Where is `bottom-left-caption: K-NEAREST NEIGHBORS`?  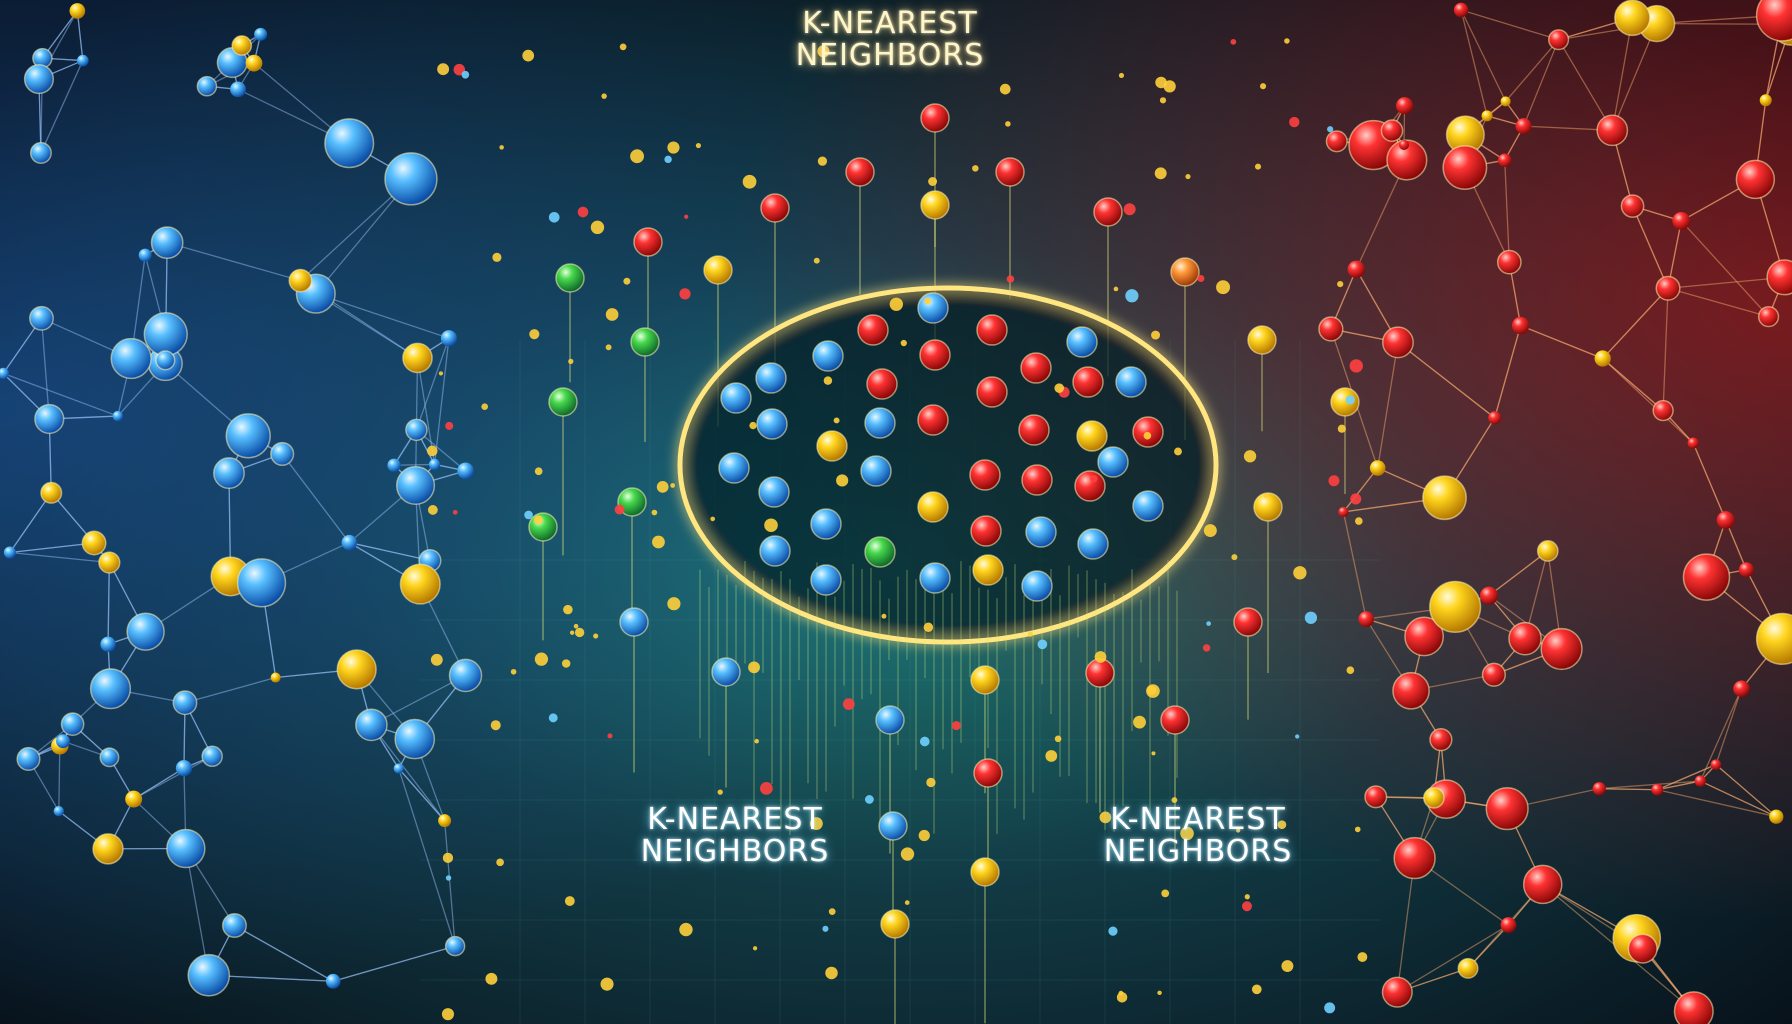 bottom-left-caption: K-NEAREST NEIGHBORS is located at coordinates (735, 835).